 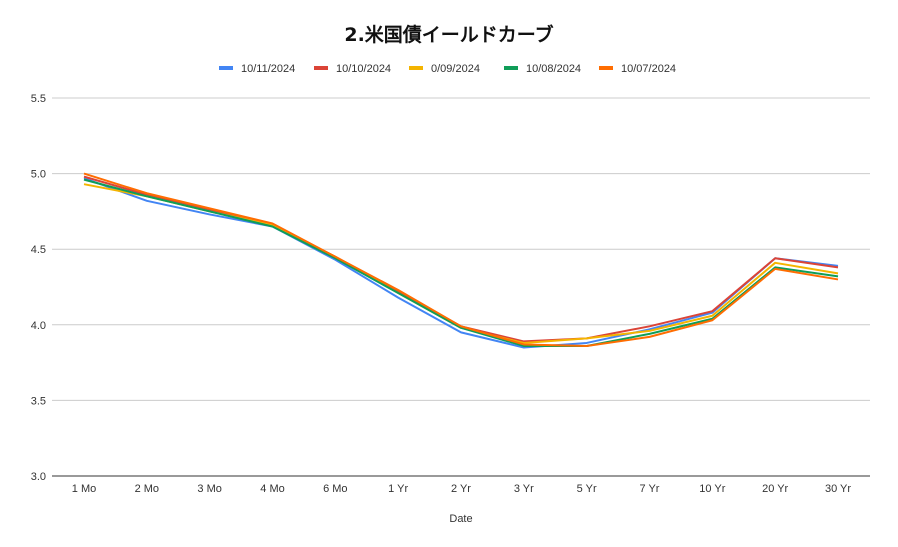 What do you see at coordinates (648, 69) in the screenshot?
I see `legend-label: 10/07/2024` at bounding box center [648, 69].